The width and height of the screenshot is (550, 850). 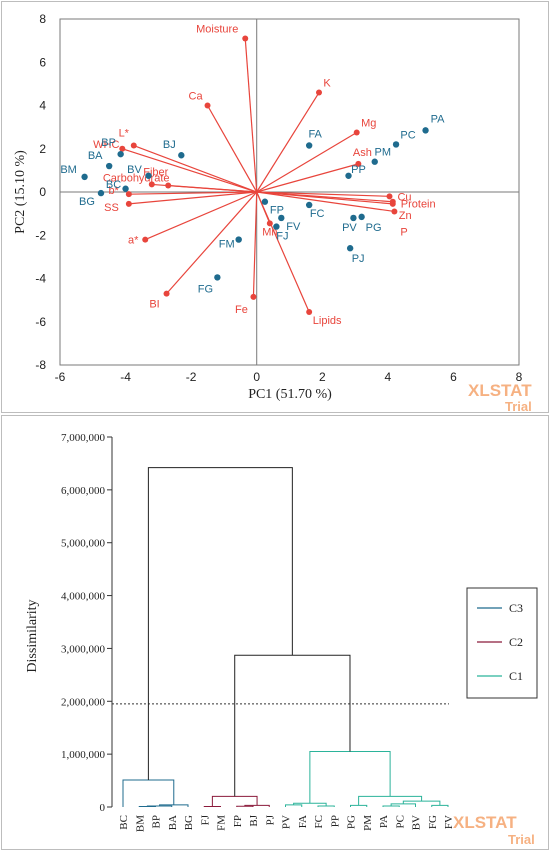 I want to click on variable-label: BI, so click(x=154, y=305).